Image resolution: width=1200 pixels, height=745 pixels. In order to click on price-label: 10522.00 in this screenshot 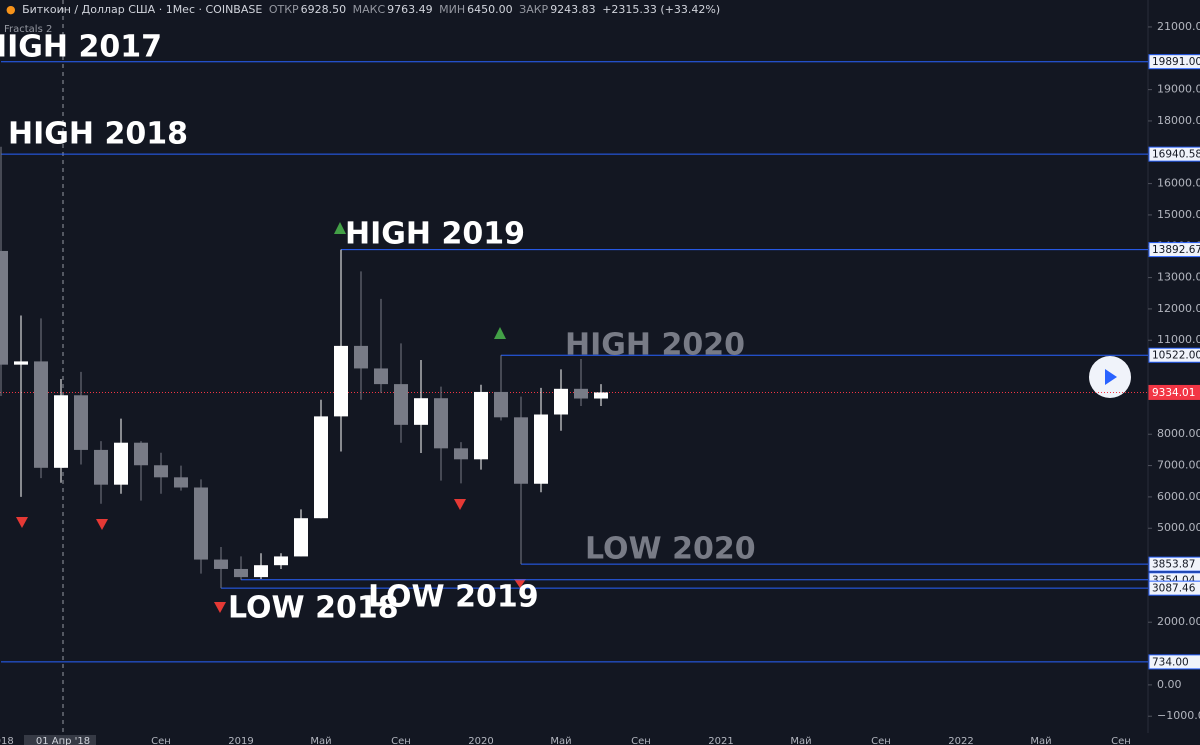, I will do `click(1176, 356)`.